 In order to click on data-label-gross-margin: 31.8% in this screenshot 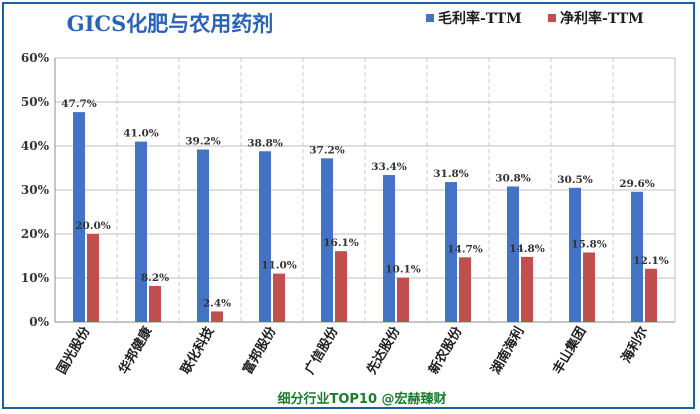, I will do `click(451, 174)`.